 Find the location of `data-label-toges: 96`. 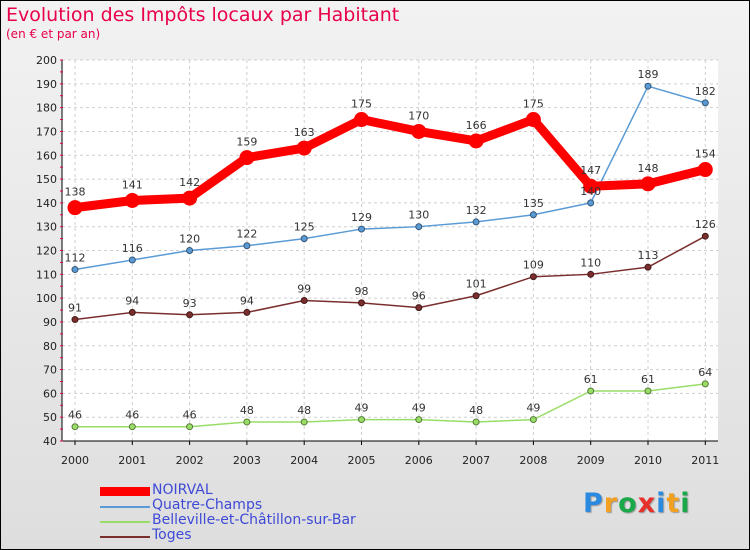

data-label-toges: 96 is located at coordinates (419, 296).